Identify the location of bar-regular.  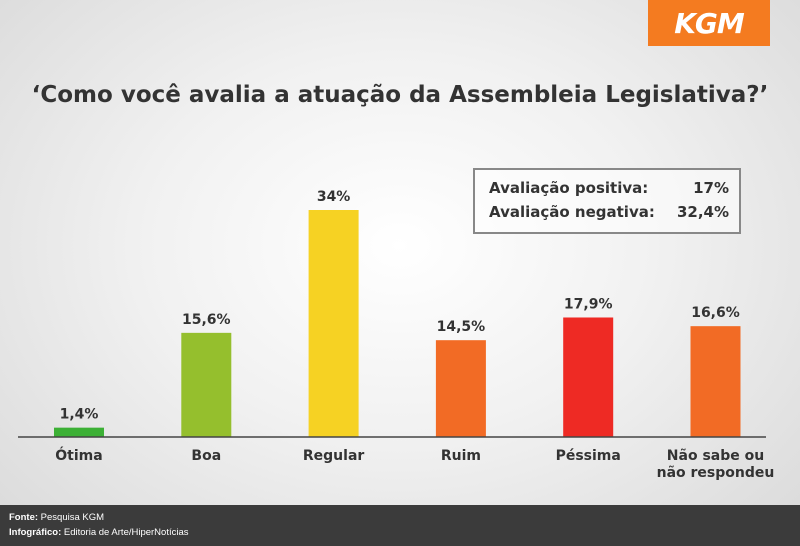
(333, 323).